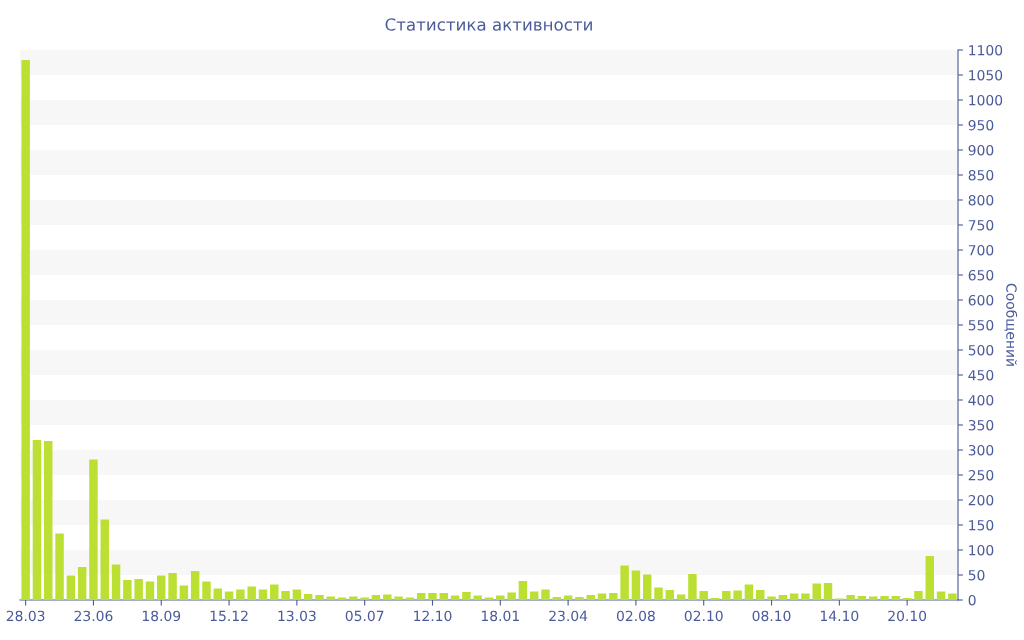 The image size is (1024, 640). Describe the element at coordinates (364, 616) in the screenshot. I see `x-tick-label: 05.07` at that location.